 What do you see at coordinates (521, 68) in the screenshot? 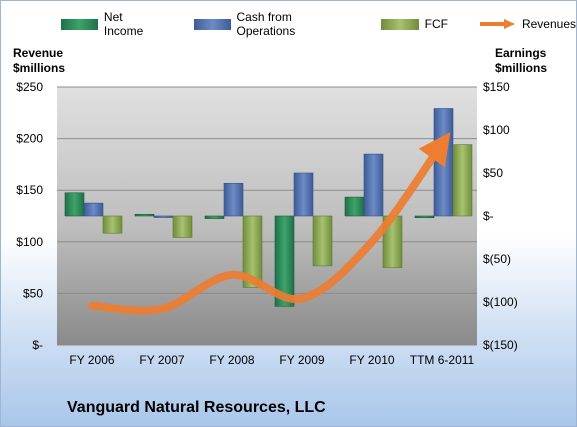
I see `right-axis-title-line: $millions` at bounding box center [521, 68].